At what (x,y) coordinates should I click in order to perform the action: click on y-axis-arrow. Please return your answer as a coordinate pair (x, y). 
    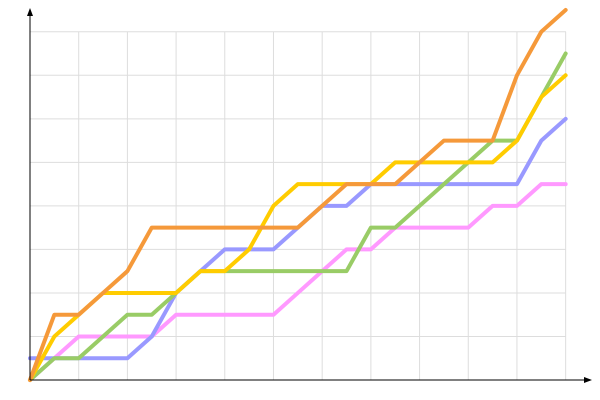
    Looking at the image, I should click on (30, 12).